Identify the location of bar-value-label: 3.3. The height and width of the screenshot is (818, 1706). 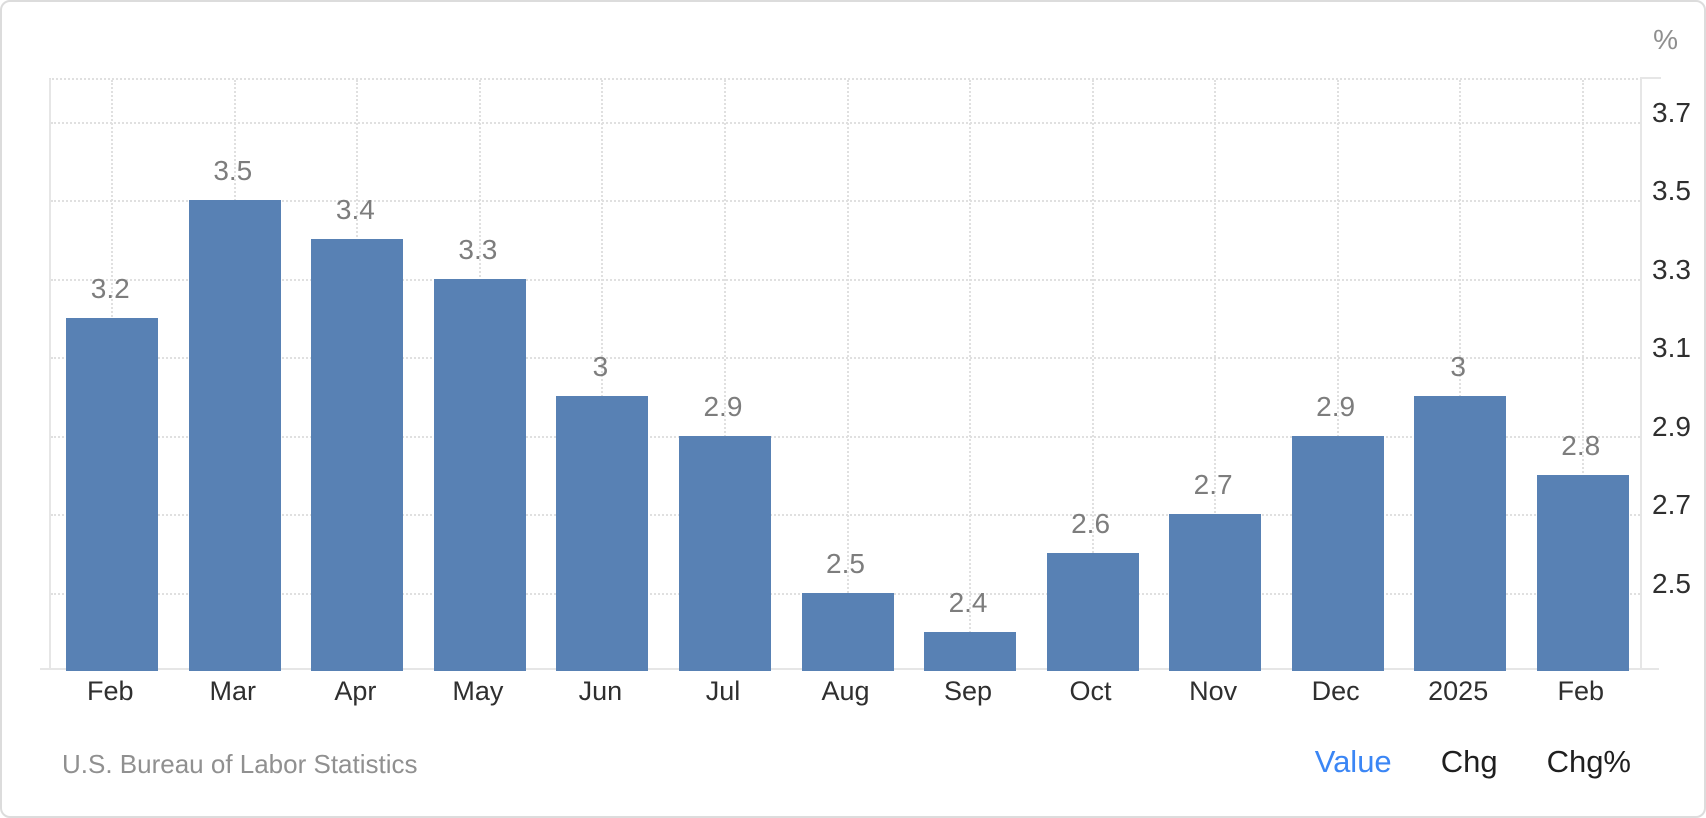
(478, 249).